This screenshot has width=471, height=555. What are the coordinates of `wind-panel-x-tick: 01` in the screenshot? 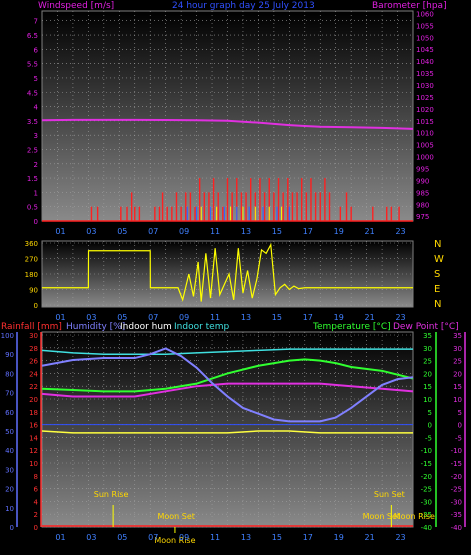 It's located at (60, 231).